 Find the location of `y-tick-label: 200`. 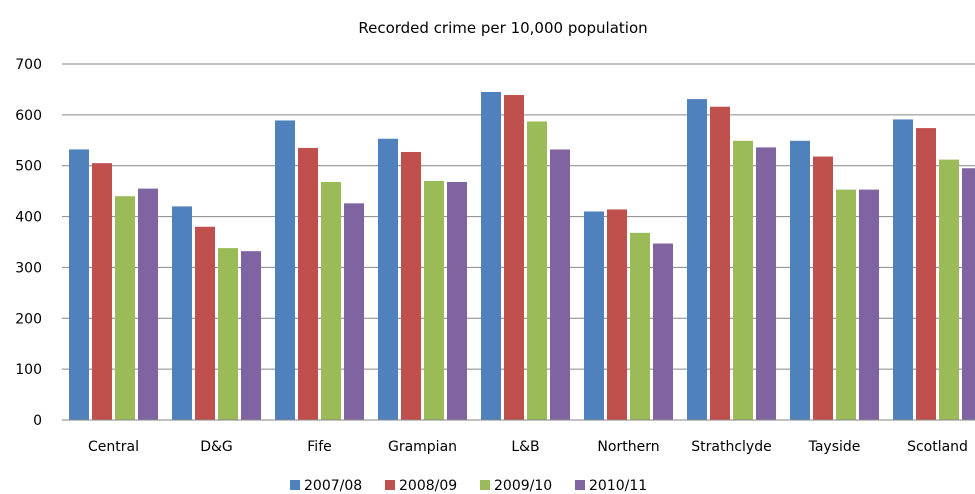

y-tick-label: 200 is located at coordinates (28, 319).